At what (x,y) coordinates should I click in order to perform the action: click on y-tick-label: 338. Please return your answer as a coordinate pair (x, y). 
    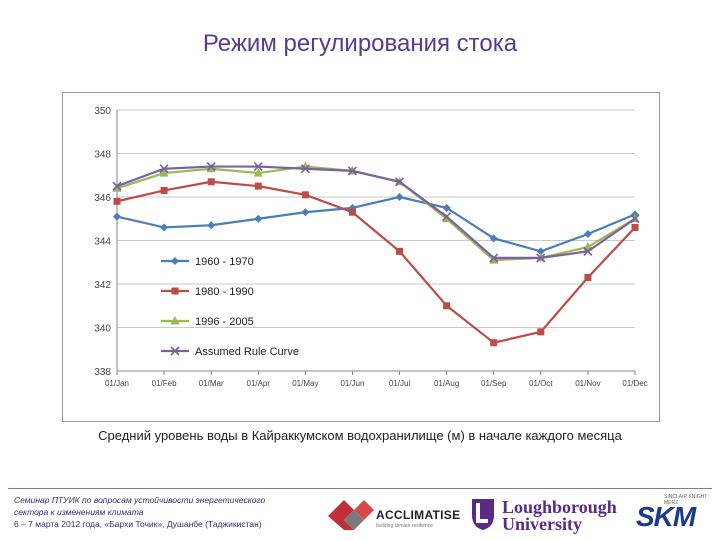
    Looking at the image, I should click on (102, 372).